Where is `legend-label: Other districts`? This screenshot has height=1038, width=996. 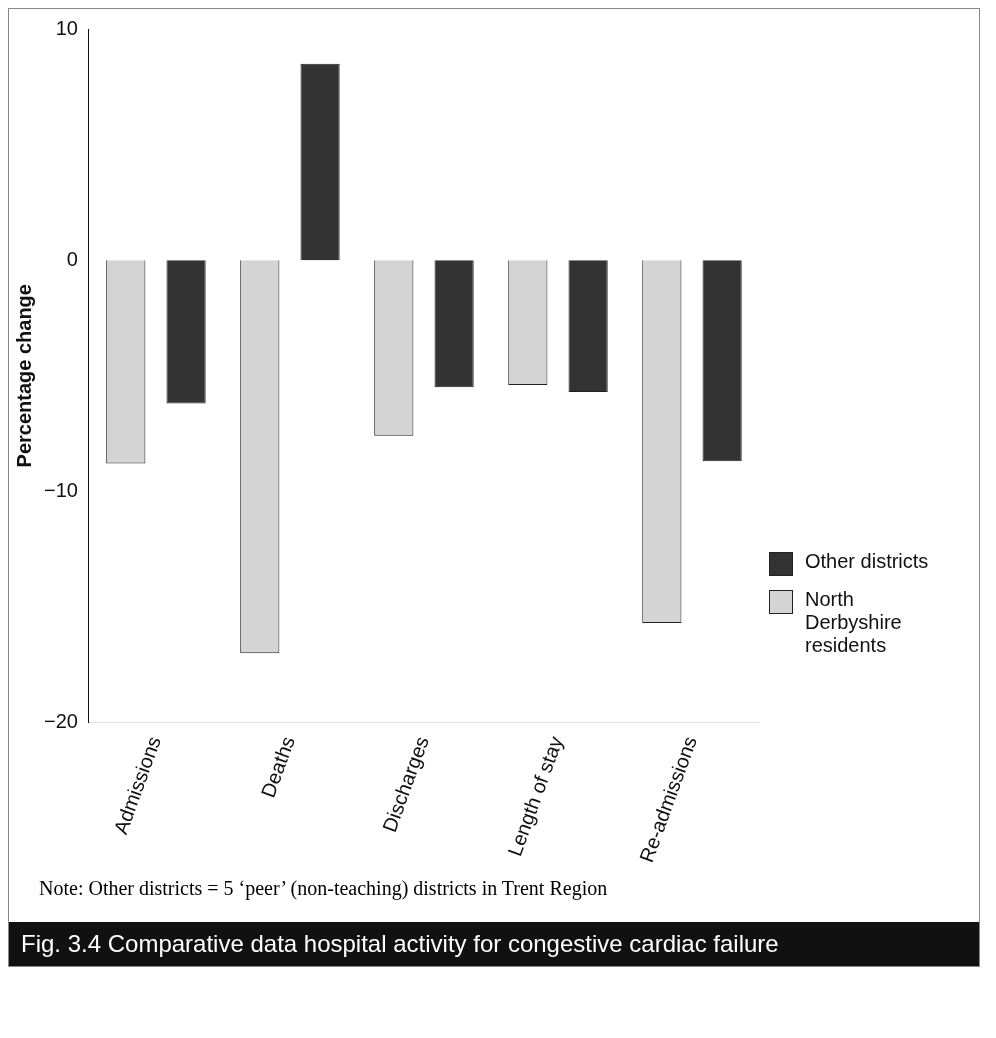
legend-label: Other districts is located at coordinates (867, 561).